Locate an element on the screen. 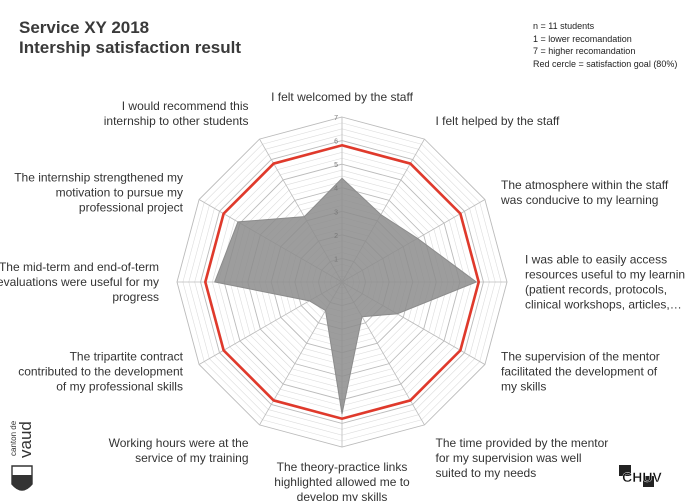  tick-label: 5 is located at coordinates (336, 165).